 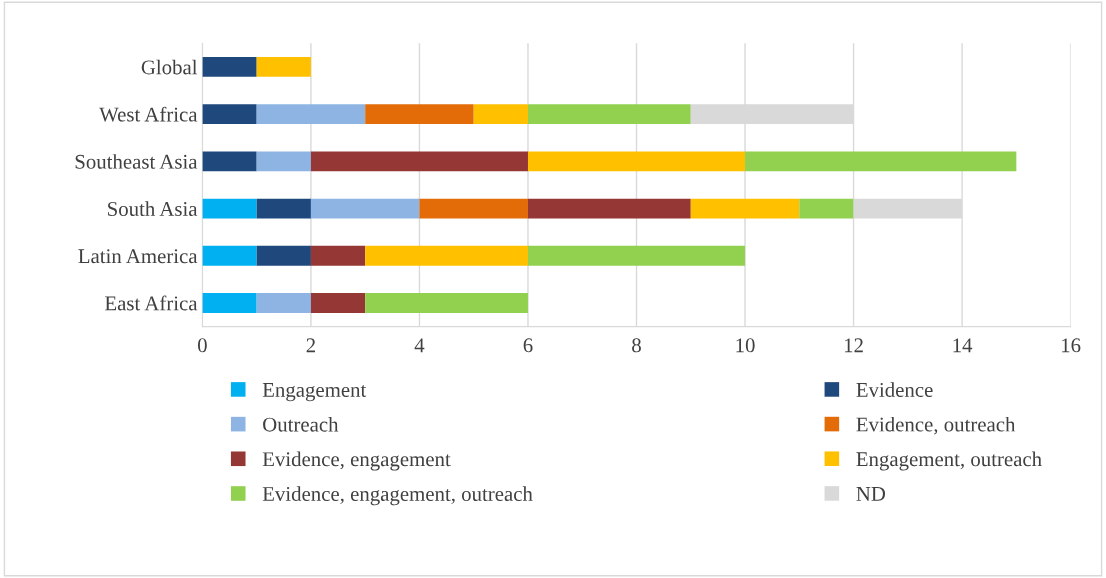 I want to click on x-tick-label: 12, so click(x=853, y=345).